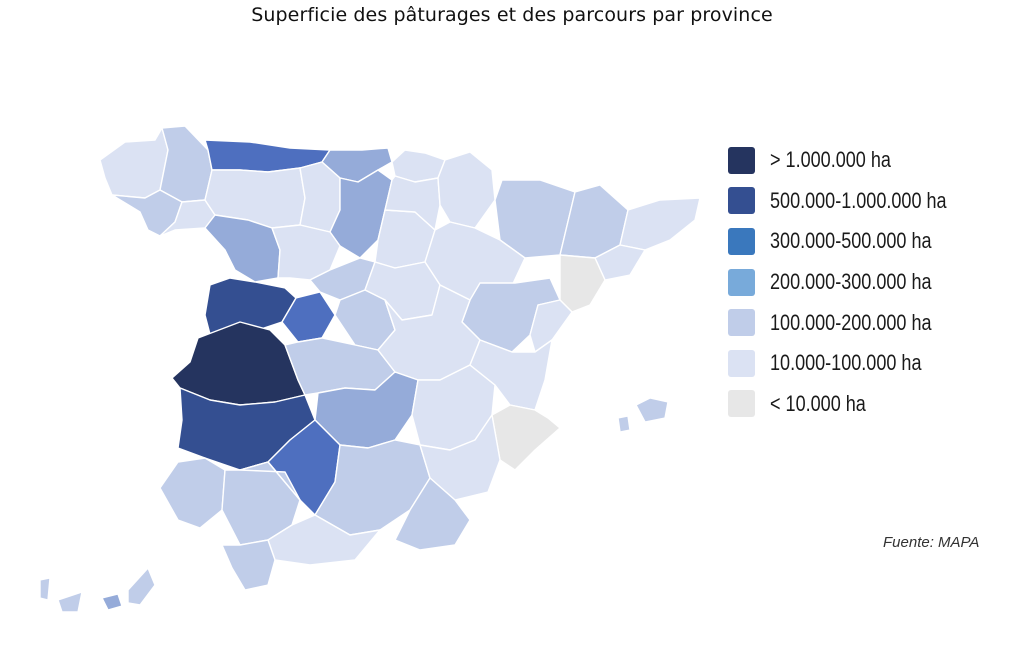 The width and height of the screenshot is (1024, 649). I want to click on legend-item: 500.000-1.000.000 ha, so click(856, 201).